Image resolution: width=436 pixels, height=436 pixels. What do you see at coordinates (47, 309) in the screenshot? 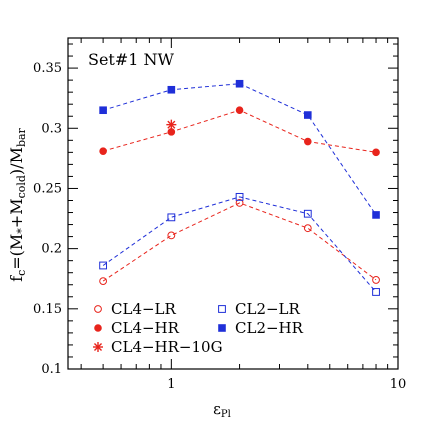
I see `y-tick-label: 0.15` at bounding box center [47, 309].